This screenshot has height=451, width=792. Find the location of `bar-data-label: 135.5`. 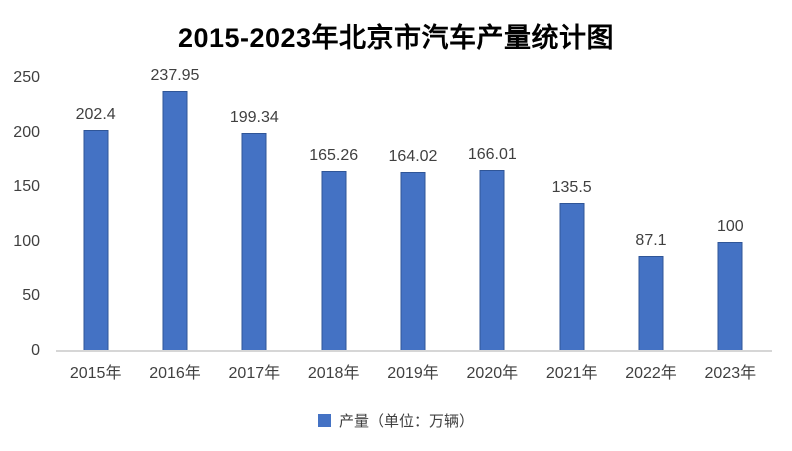

bar-data-label: 135.5 is located at coordinates (571, 187).